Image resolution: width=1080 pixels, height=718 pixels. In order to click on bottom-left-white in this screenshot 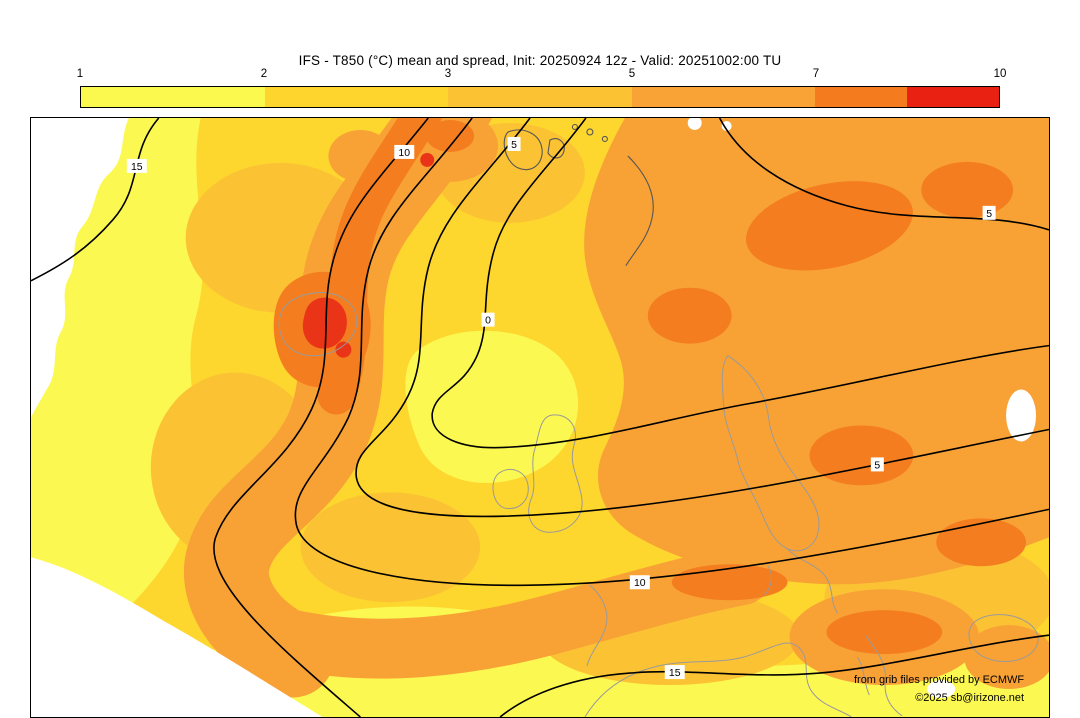, I will do `click(177, 637)`.